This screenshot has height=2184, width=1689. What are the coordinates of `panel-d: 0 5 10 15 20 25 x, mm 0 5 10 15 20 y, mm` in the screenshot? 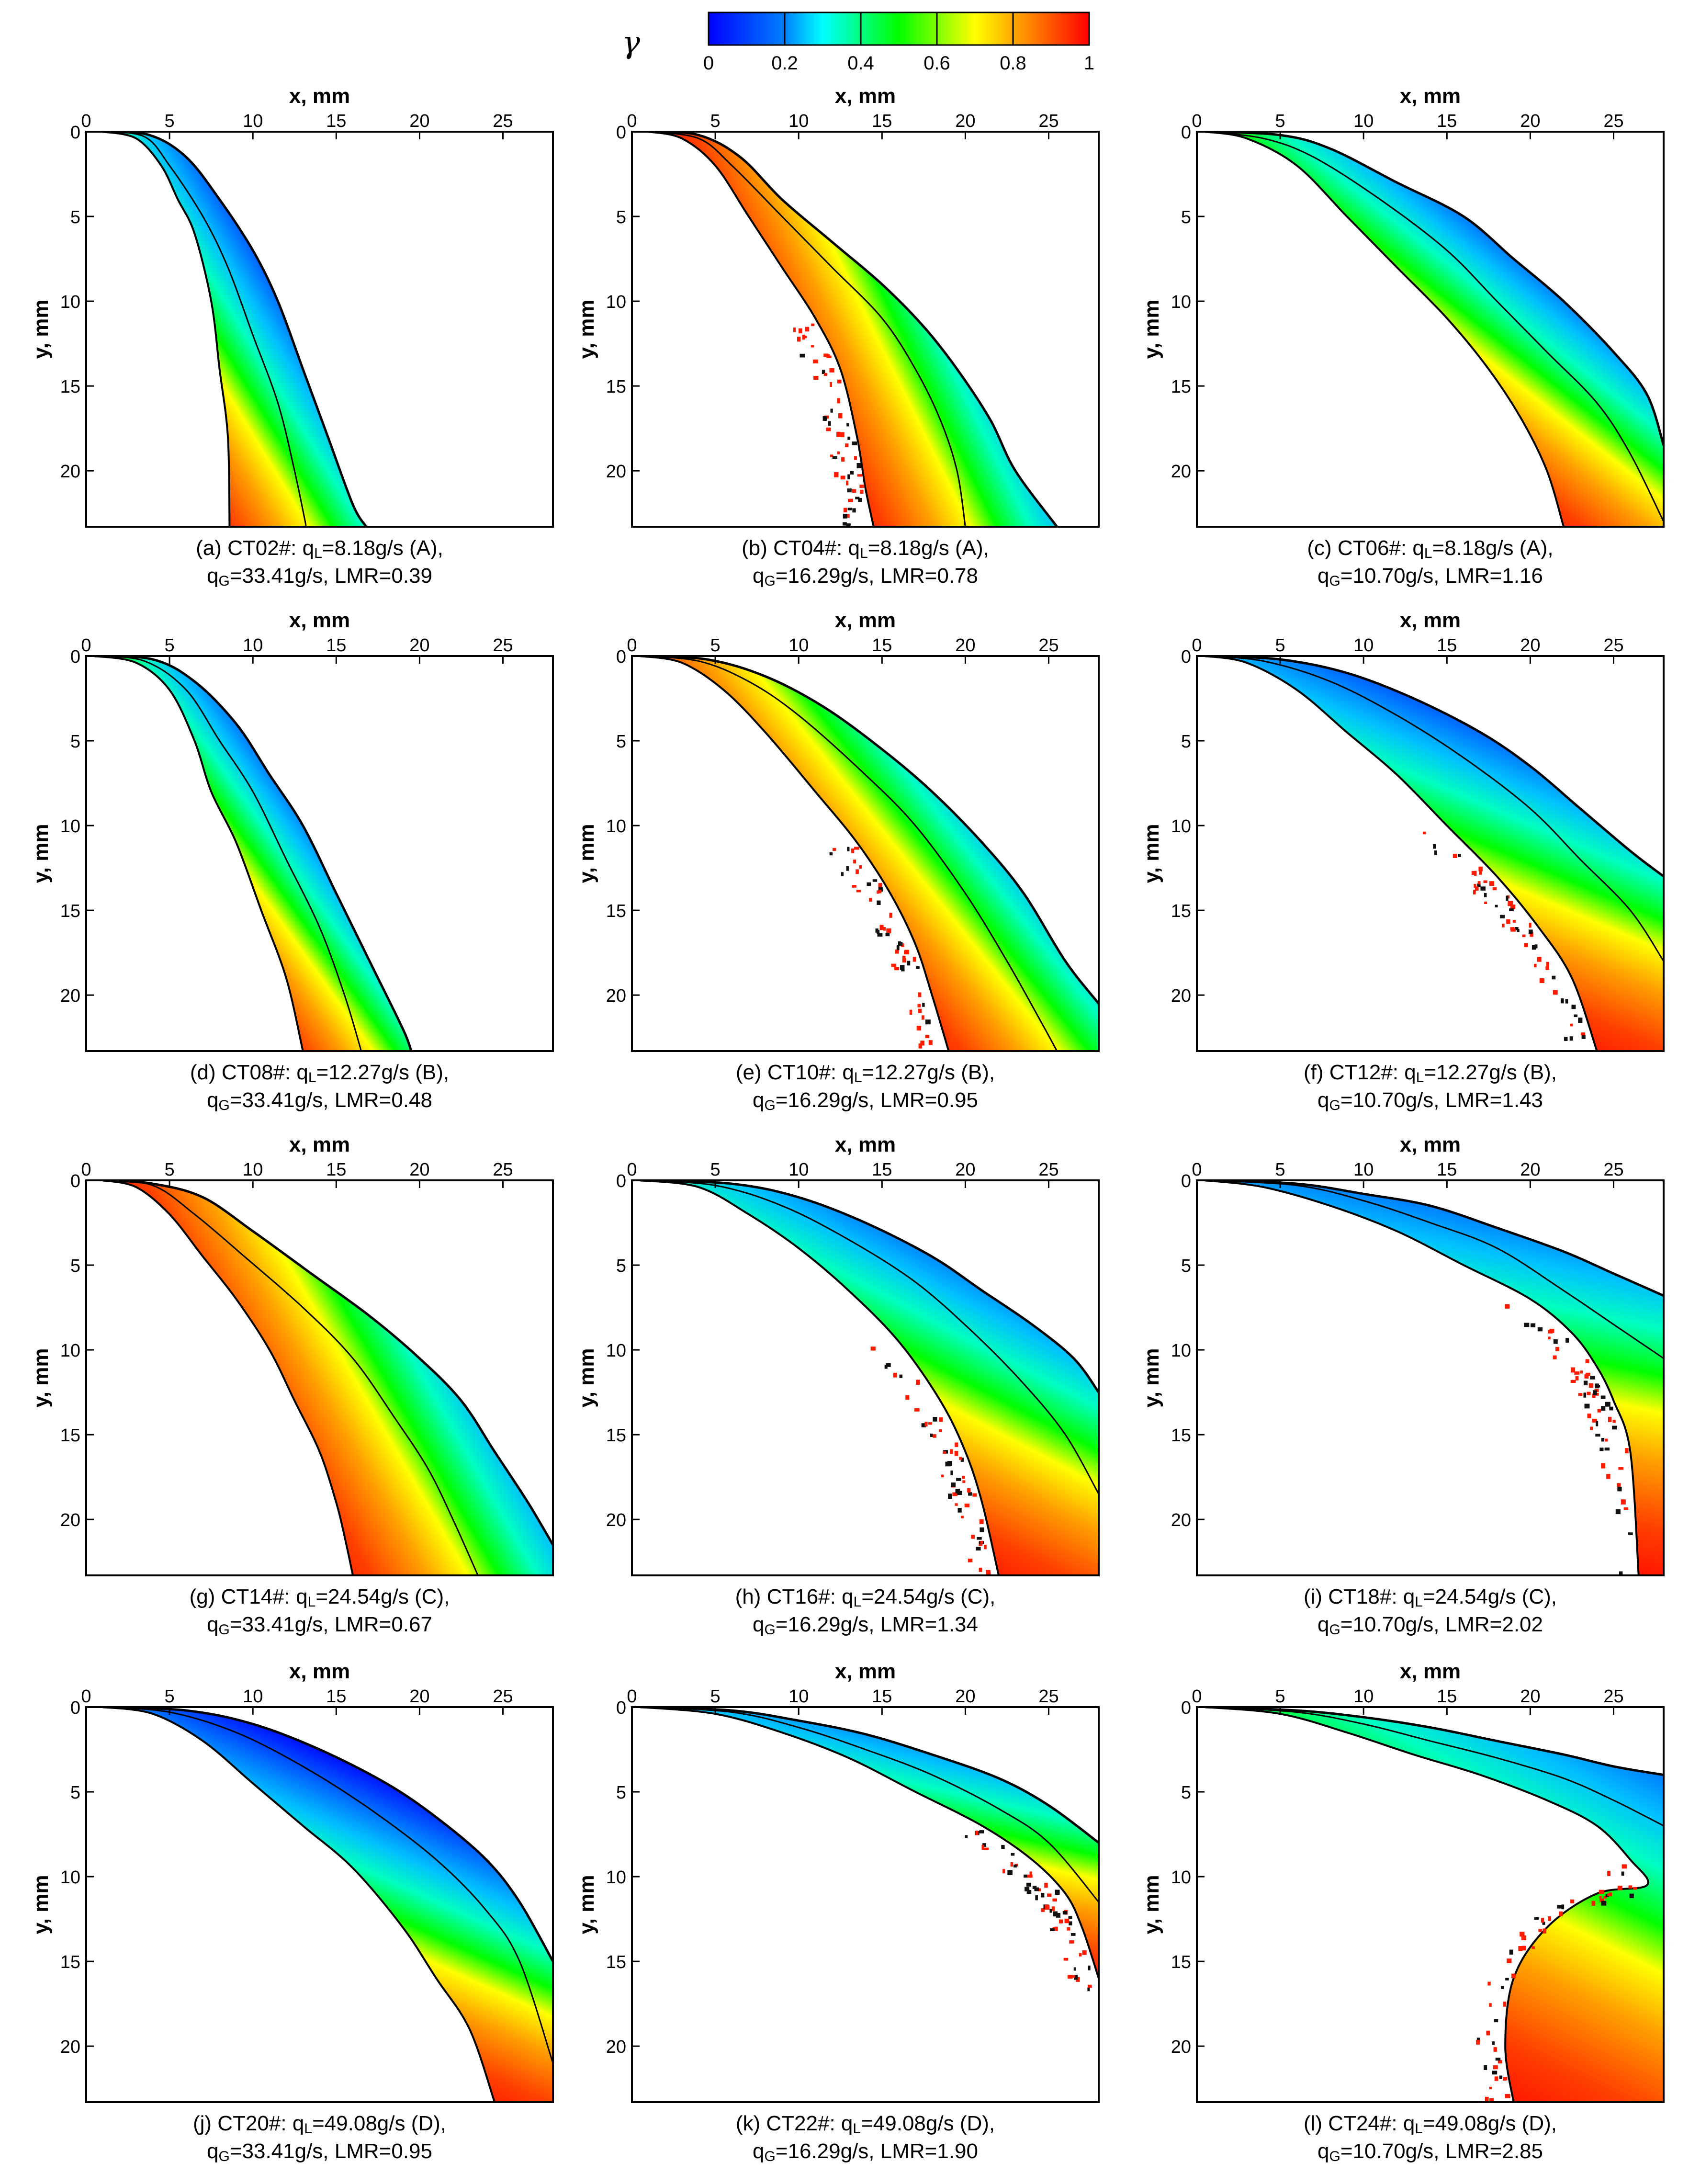 It's located at (291, 831).